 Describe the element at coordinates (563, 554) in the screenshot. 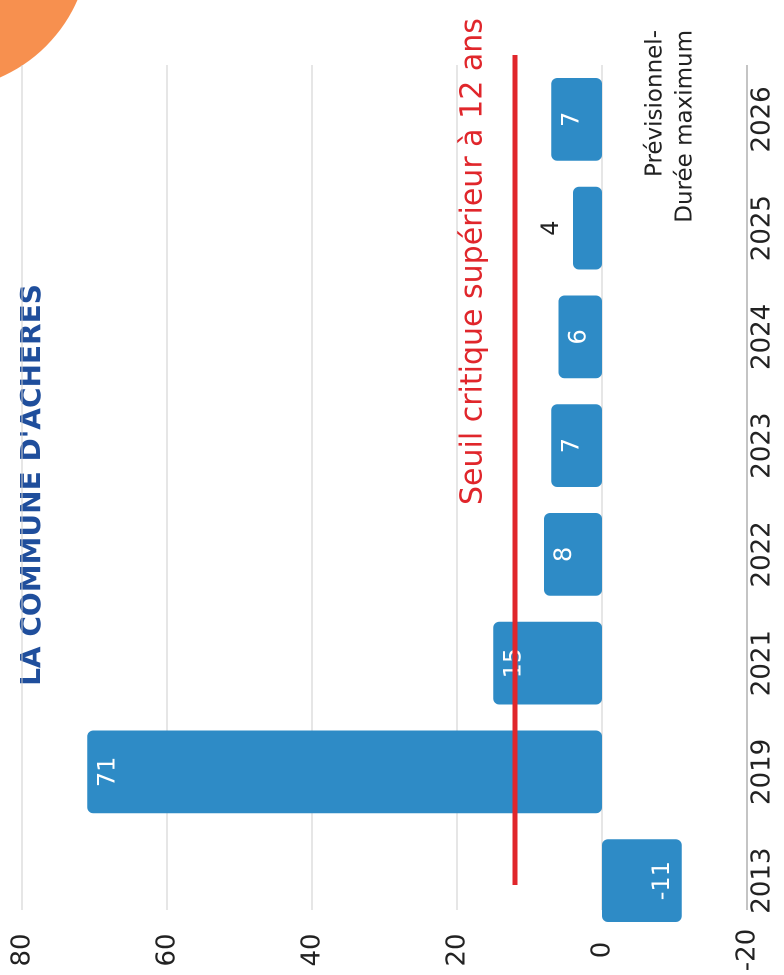

I see `value-label: 8` at that location.